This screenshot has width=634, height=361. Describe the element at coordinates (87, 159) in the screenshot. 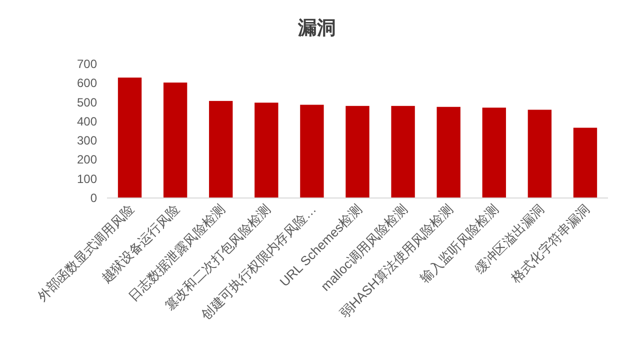

I see `y-tick-label: 200` at that location.